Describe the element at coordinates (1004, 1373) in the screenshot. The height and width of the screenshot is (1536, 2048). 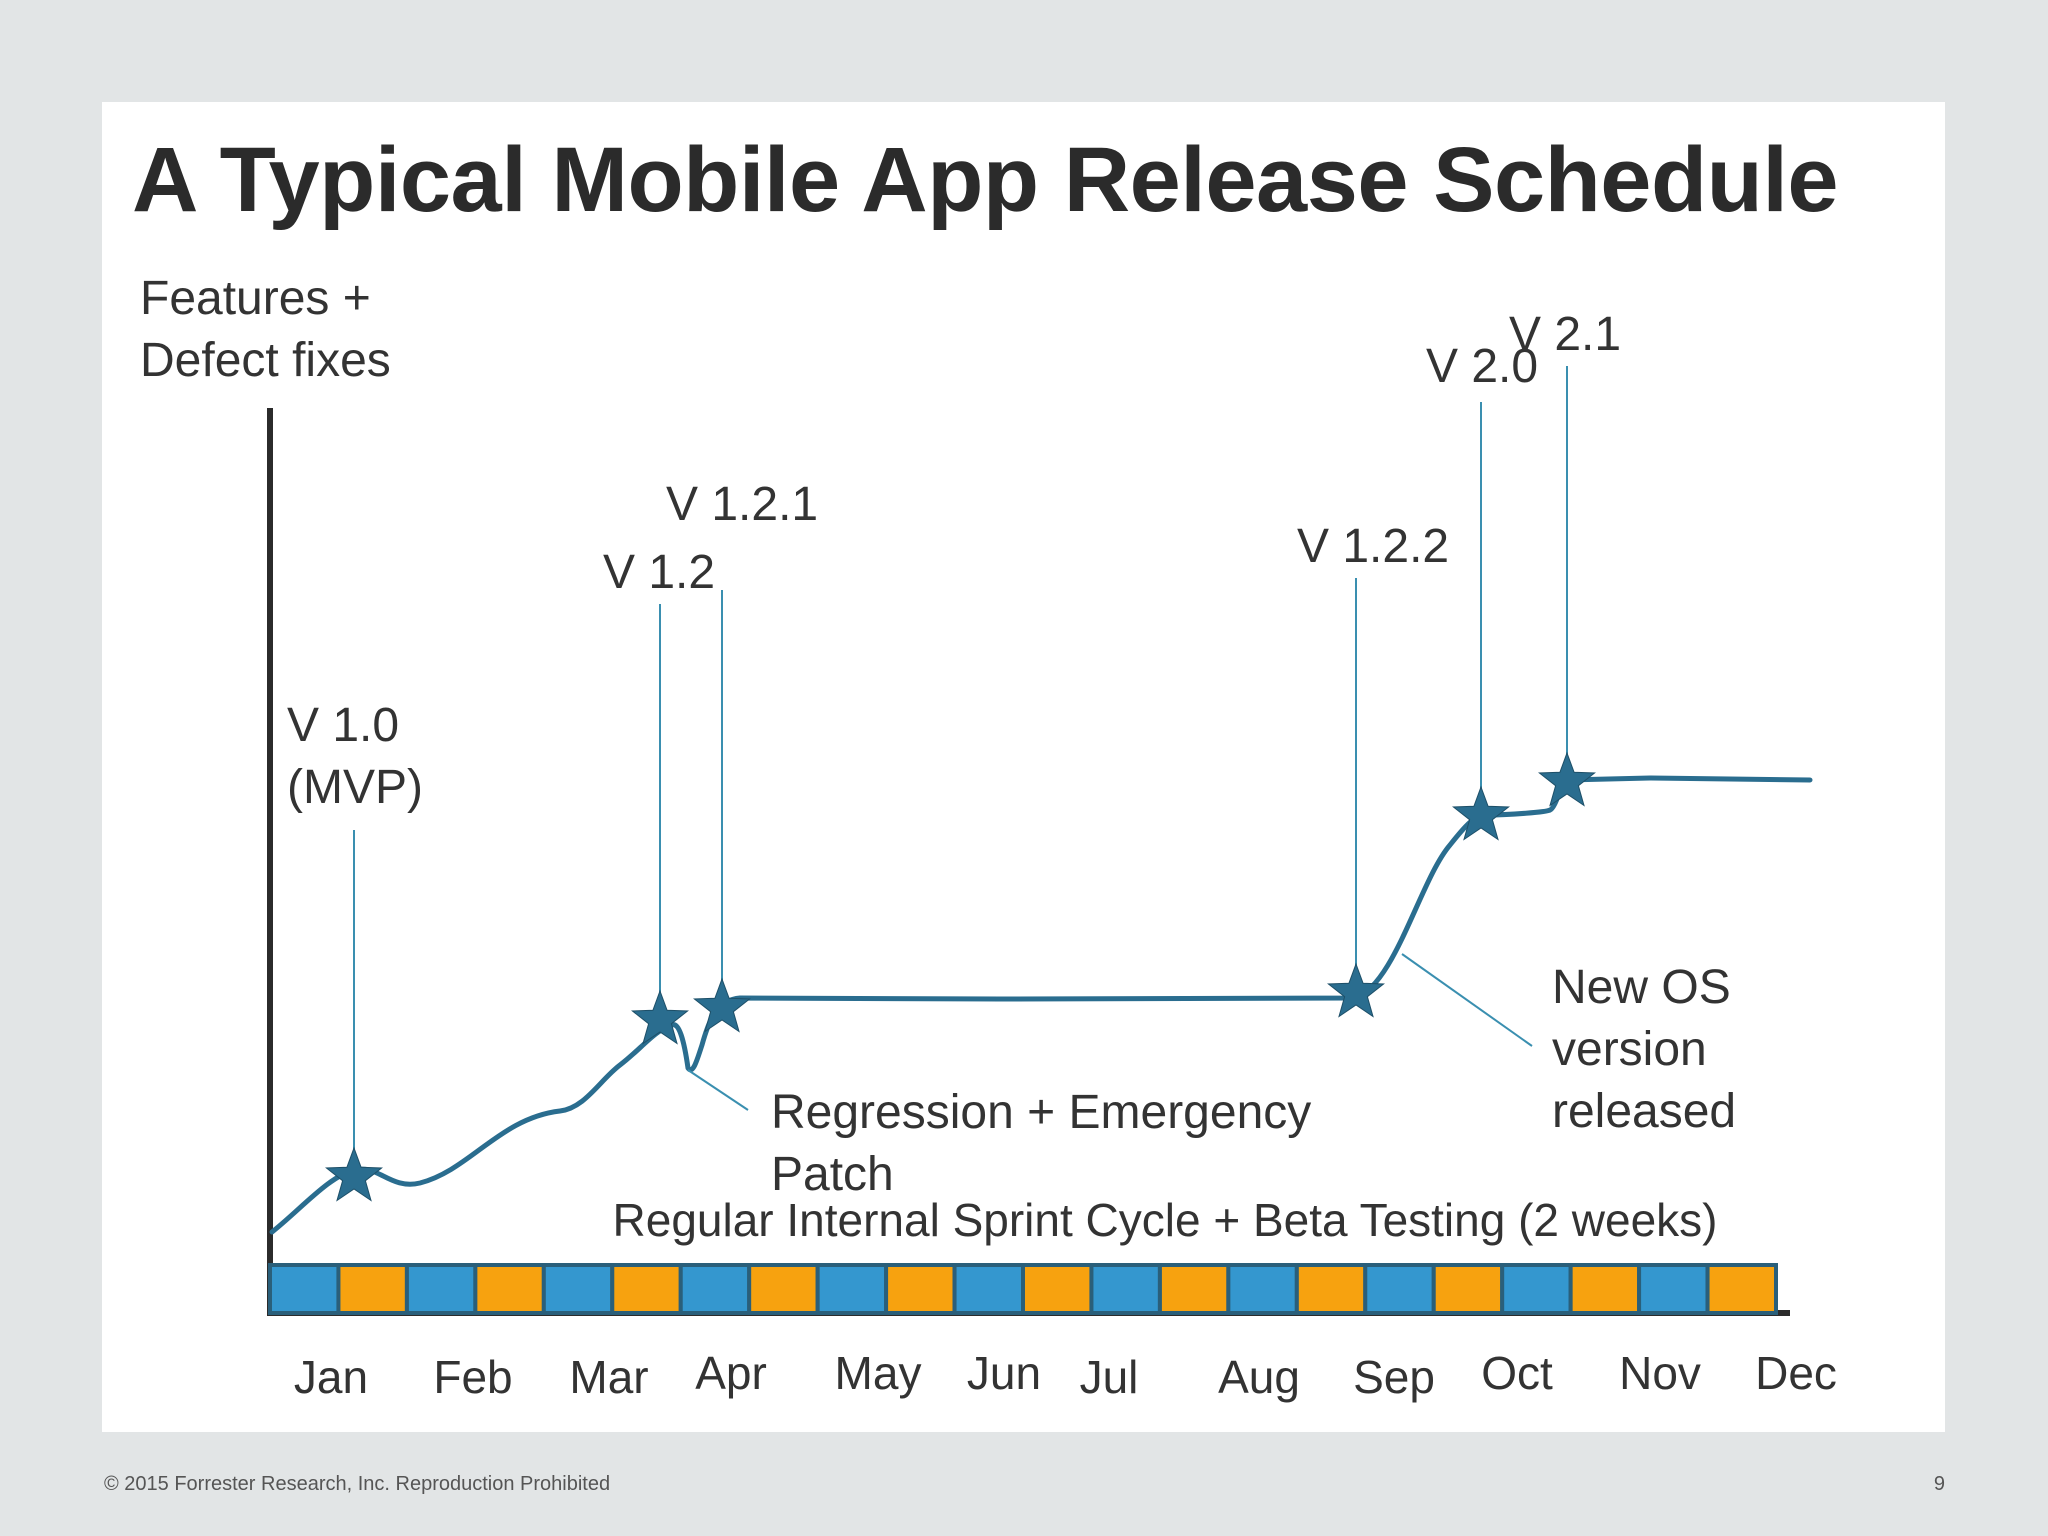
I see `month-tick-label: Jun` at that location.